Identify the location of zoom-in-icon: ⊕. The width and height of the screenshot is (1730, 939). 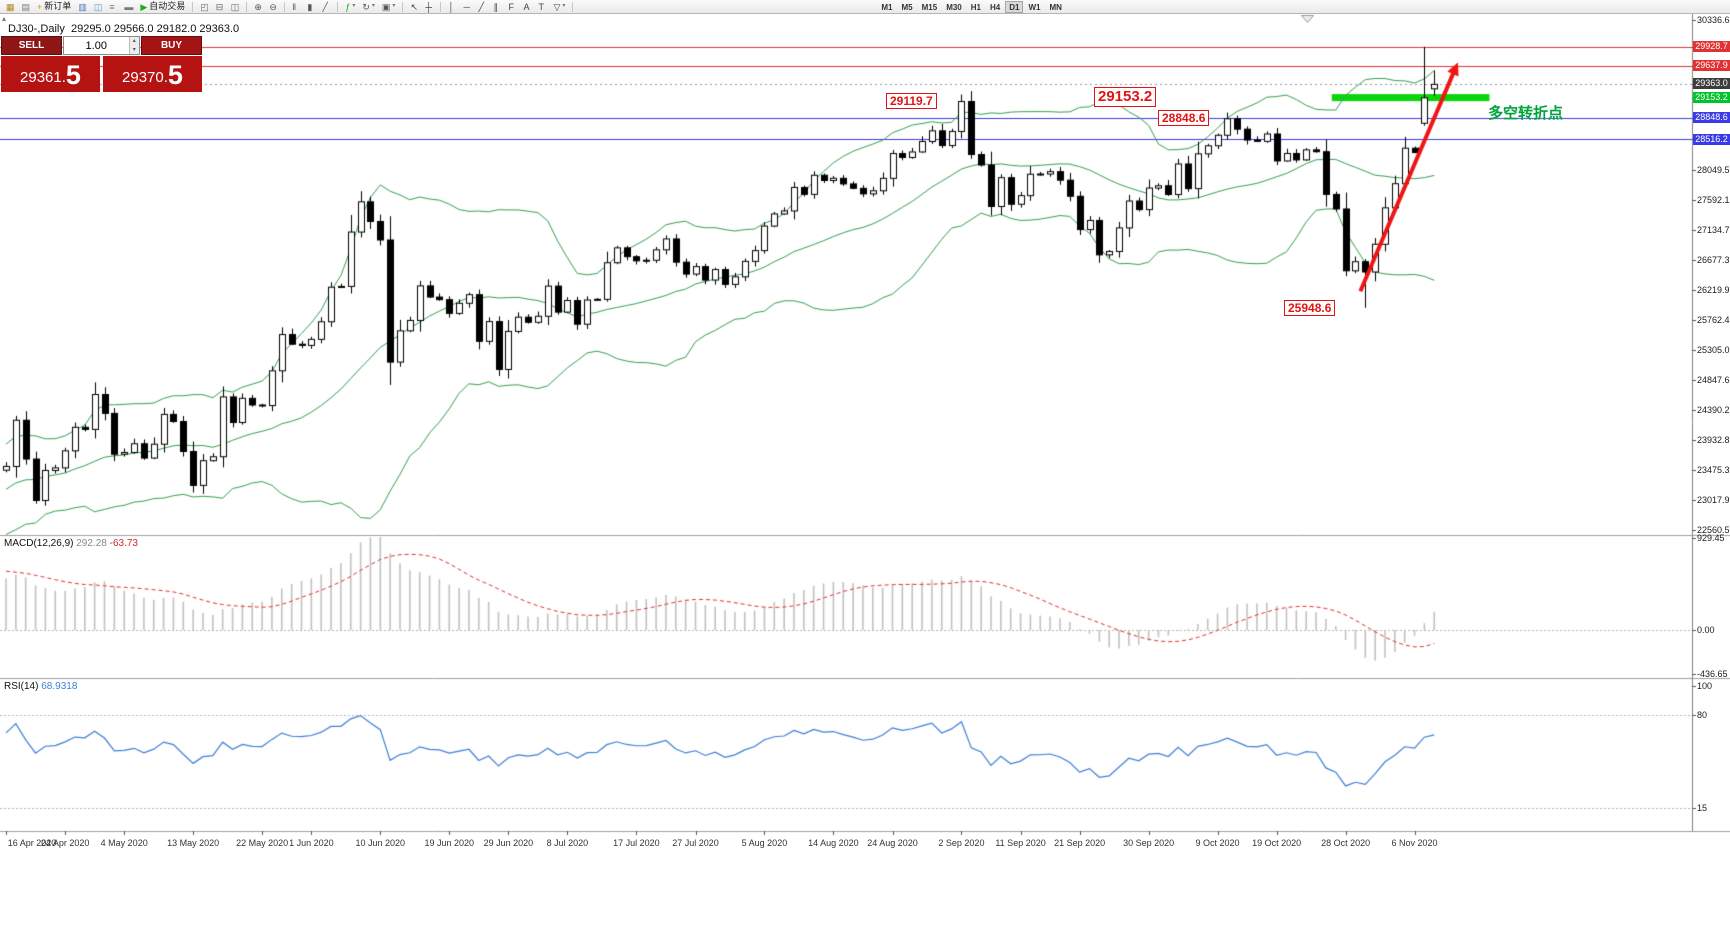
(258, 6).